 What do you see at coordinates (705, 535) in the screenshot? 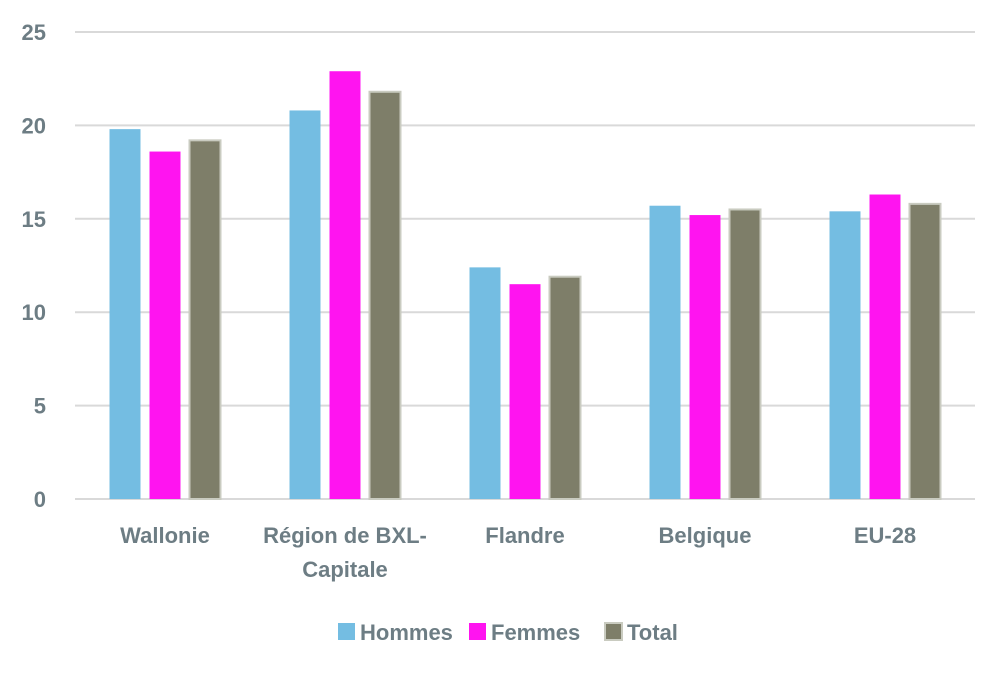
I see `x-category-label: Belgique` at bounding box center [705, 535].